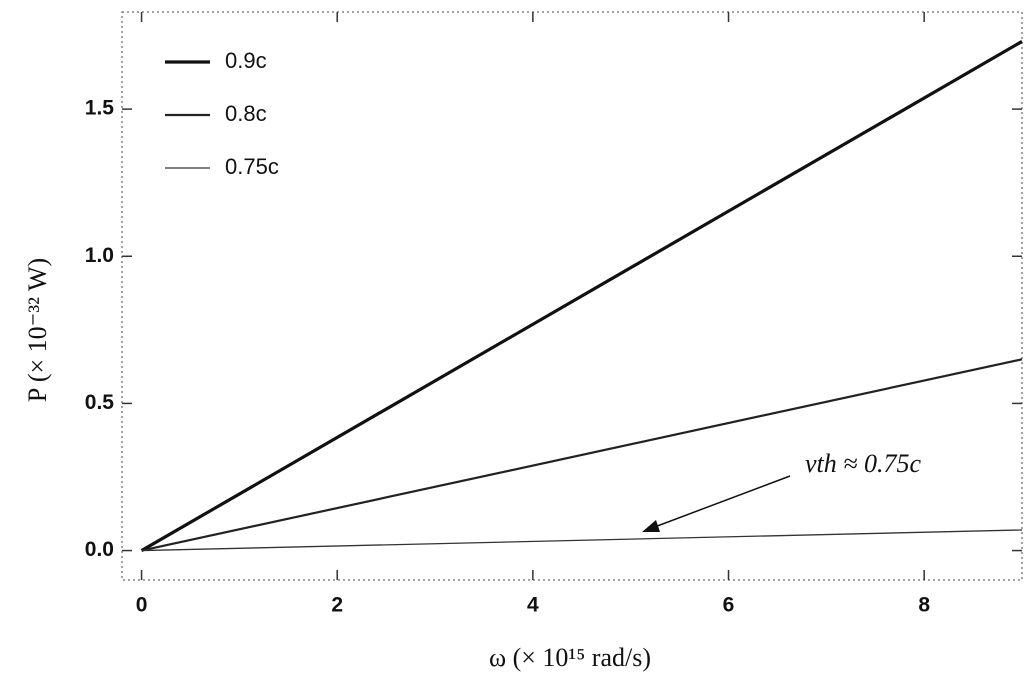 The width and height of the screenshot is (1035, 675). I want to click on y-axis-label: P (× 10⁻³² W), so click(37, 330).